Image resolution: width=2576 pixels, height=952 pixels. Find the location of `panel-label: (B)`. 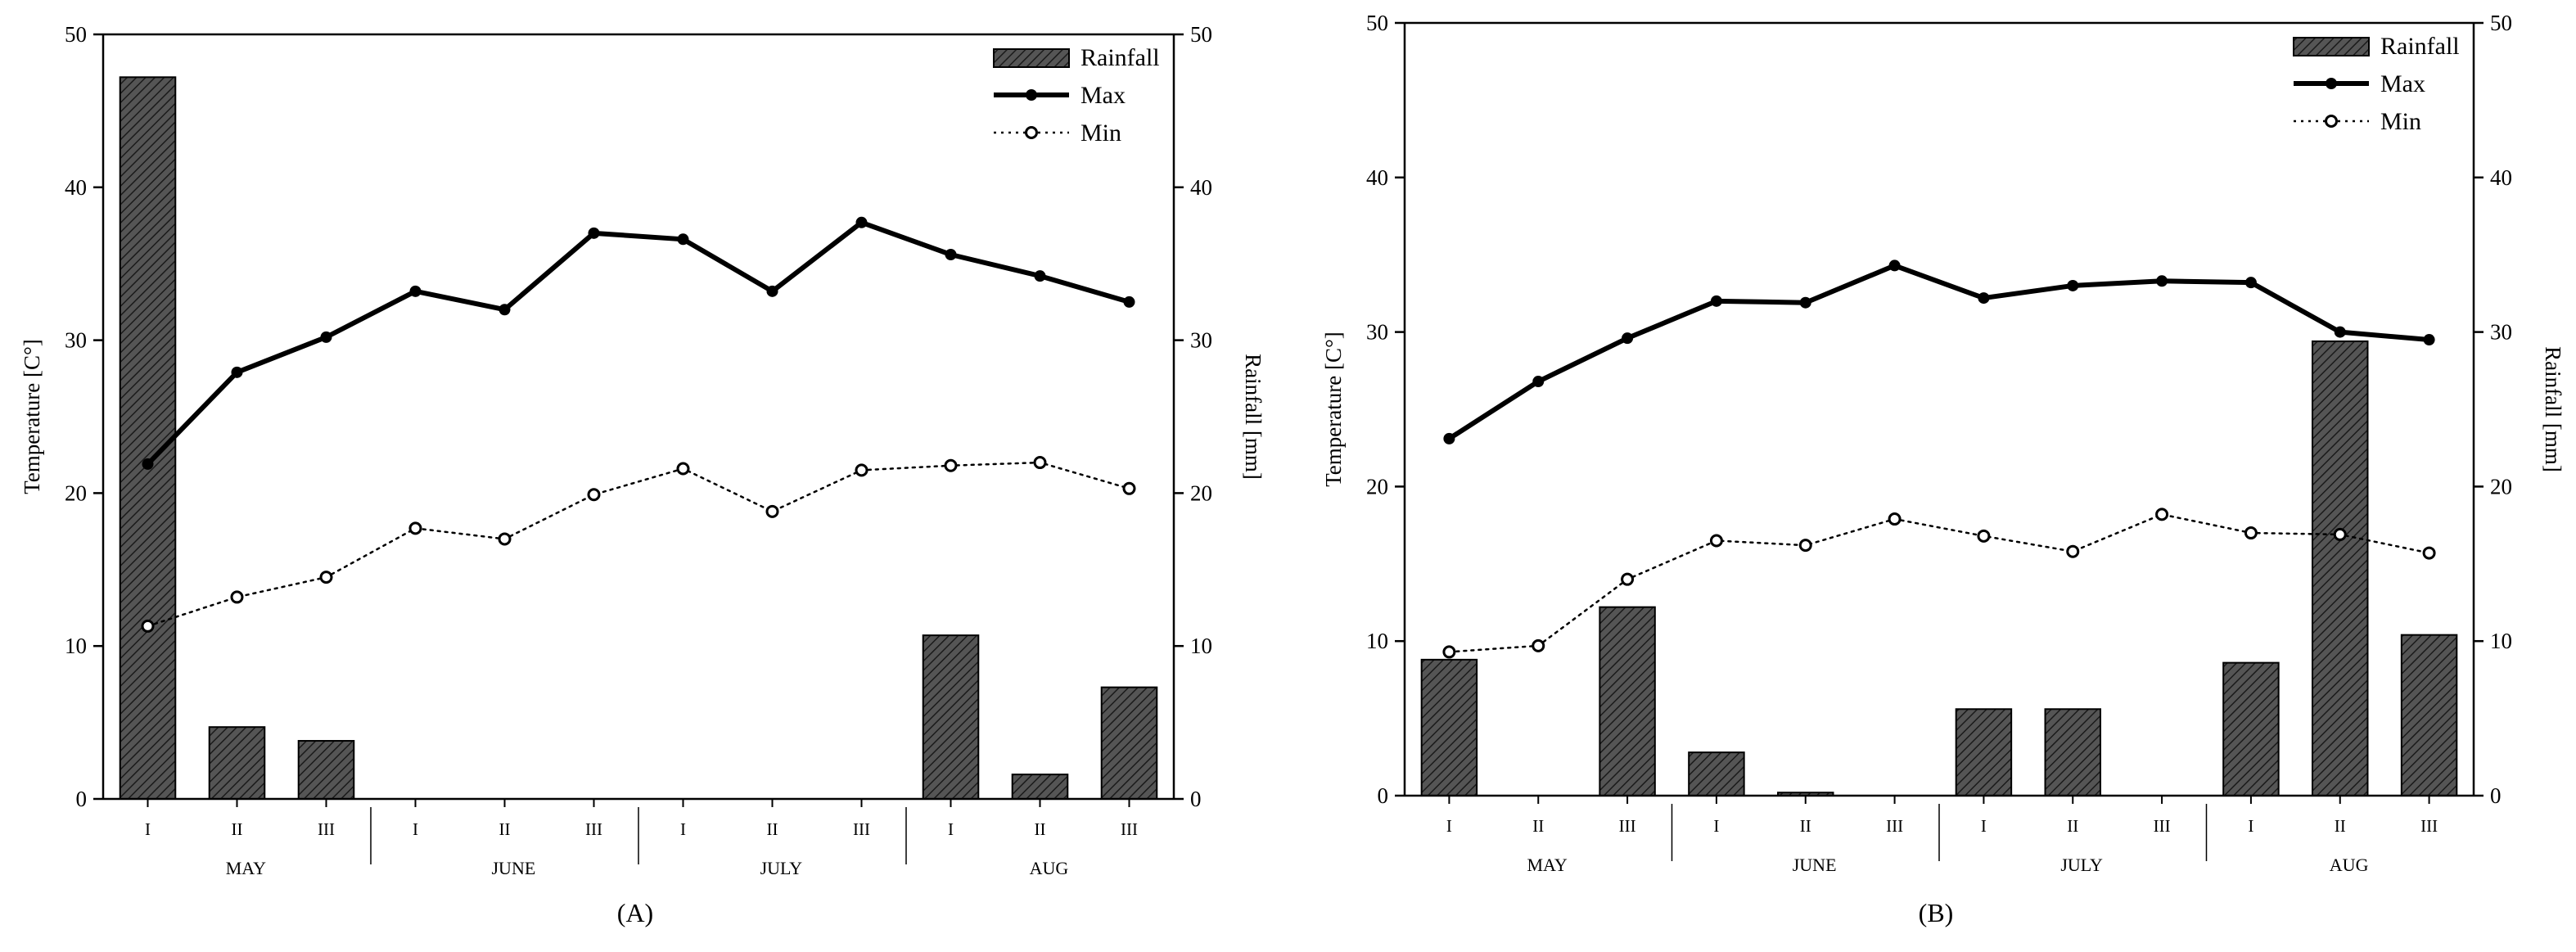

panel-label: (B) is located at coordinates (1936, 912).